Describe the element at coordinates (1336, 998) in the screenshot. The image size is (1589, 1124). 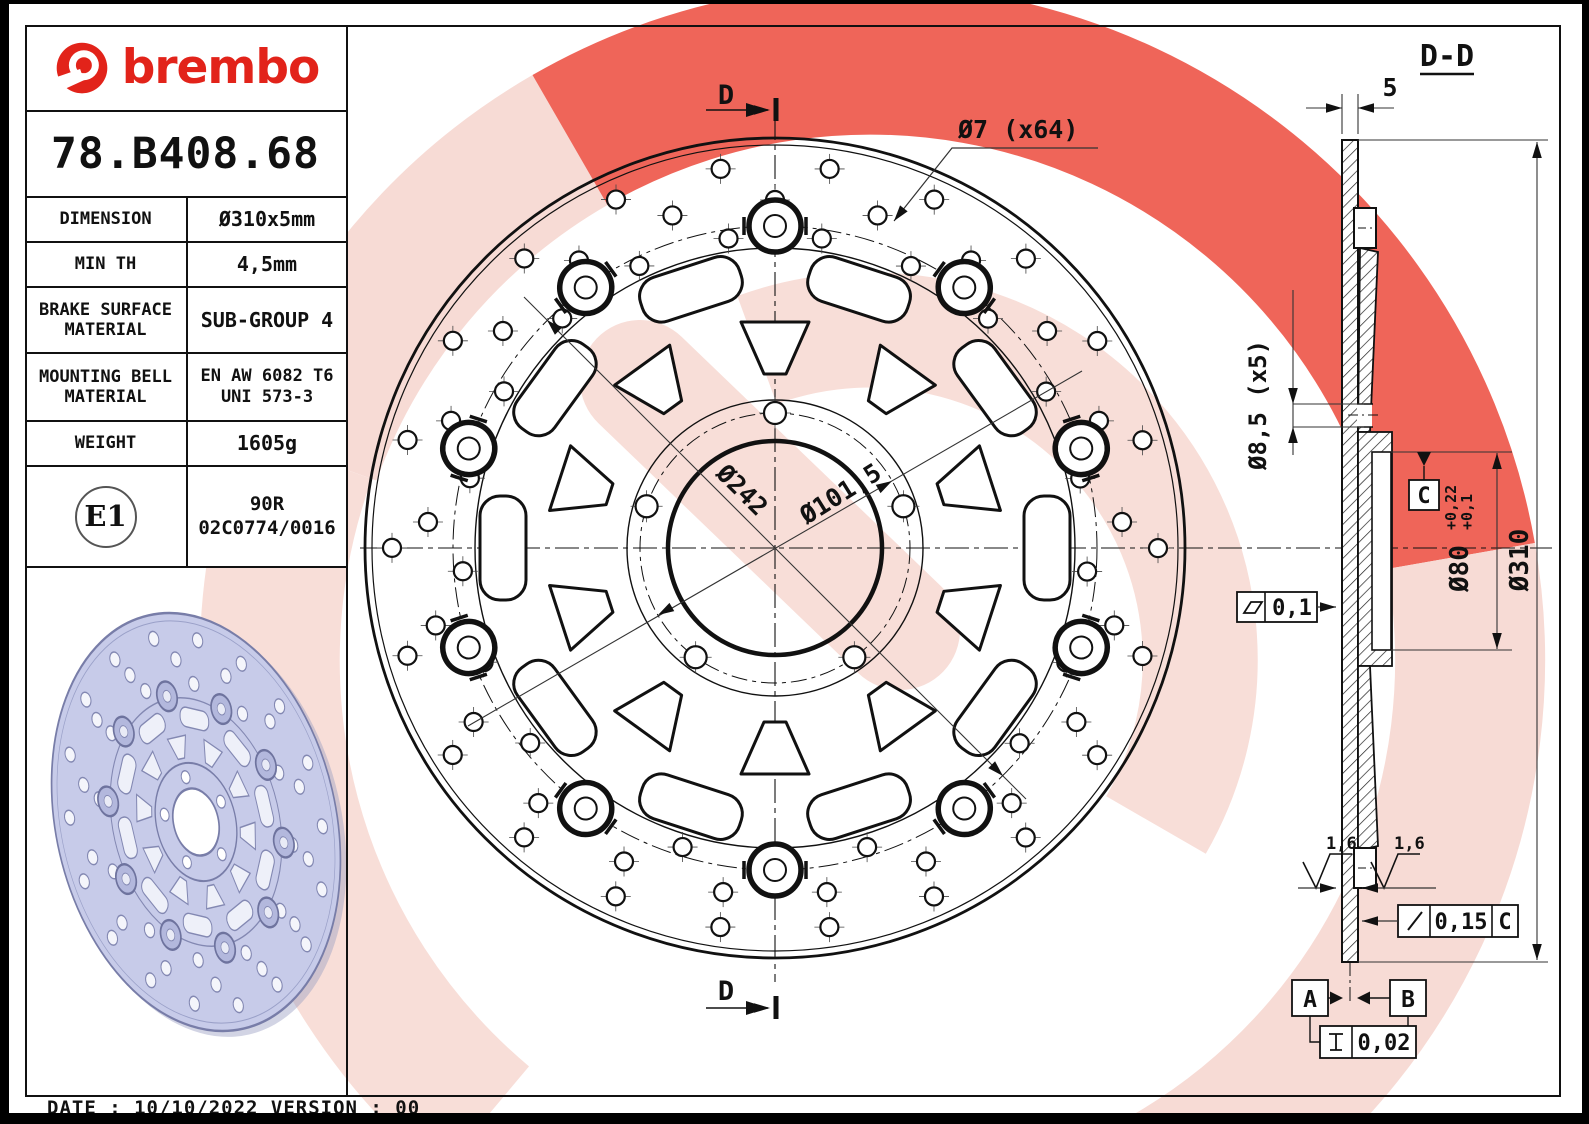
I see `datum-a-triangle` at that location.